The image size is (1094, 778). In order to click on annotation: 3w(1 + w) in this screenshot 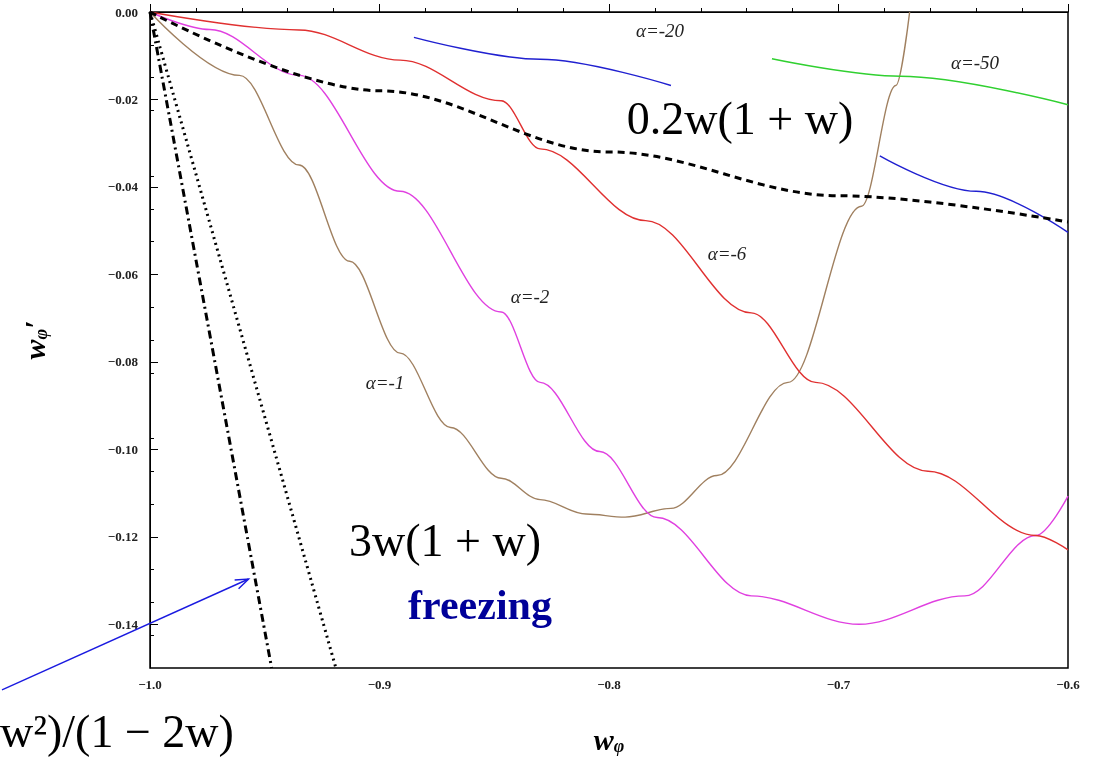, I will do `click(445, 540)`.